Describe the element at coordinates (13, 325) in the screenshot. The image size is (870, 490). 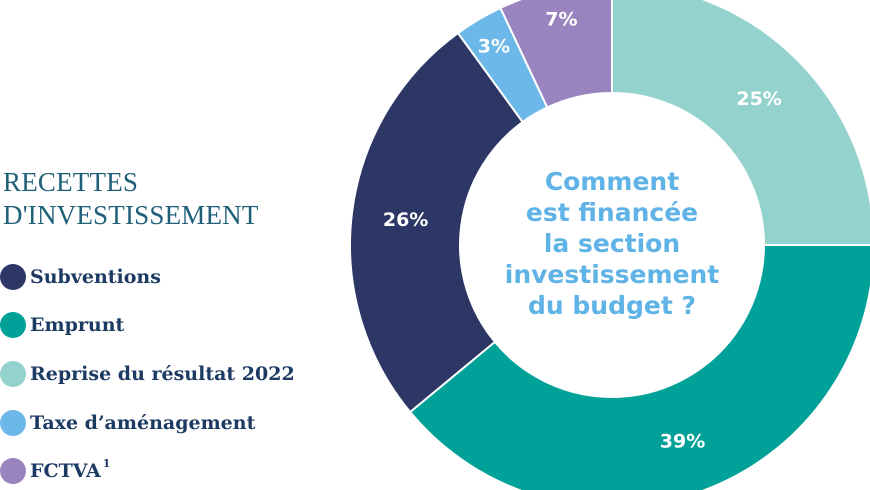
I see `legend-swatch-emprunt` at that location.